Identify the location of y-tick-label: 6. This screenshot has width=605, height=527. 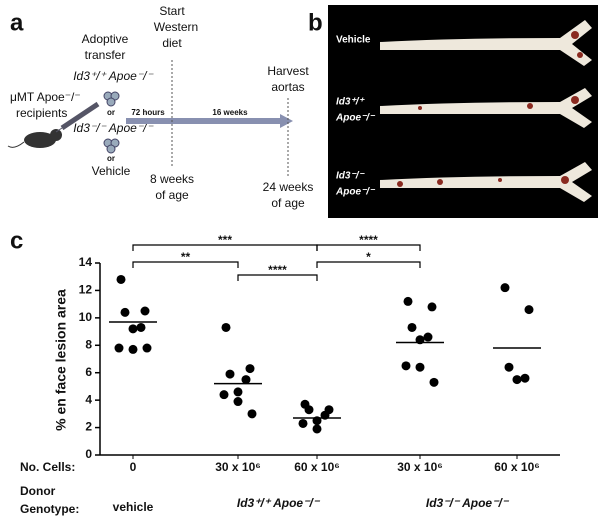
(88, 372).